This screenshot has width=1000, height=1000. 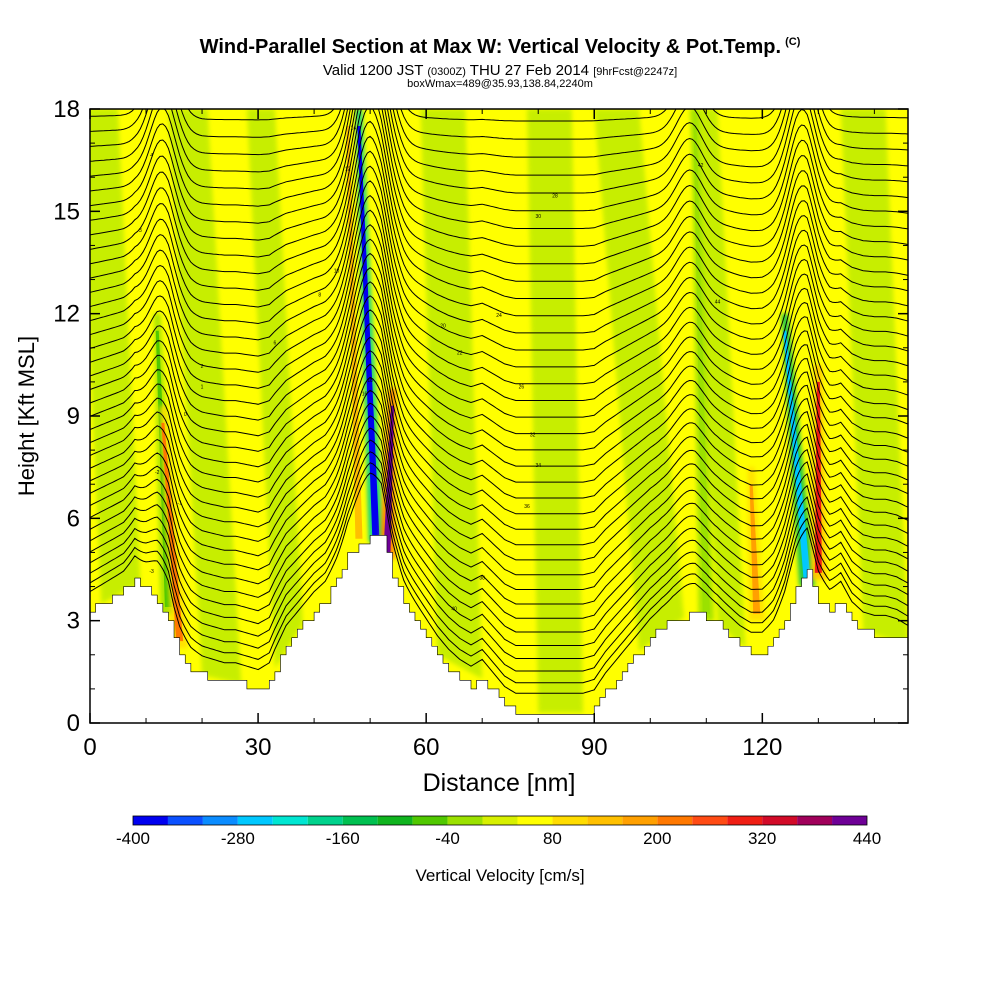 I want to click on colorbar-tick-label: 200, so click(x=657, y=838).